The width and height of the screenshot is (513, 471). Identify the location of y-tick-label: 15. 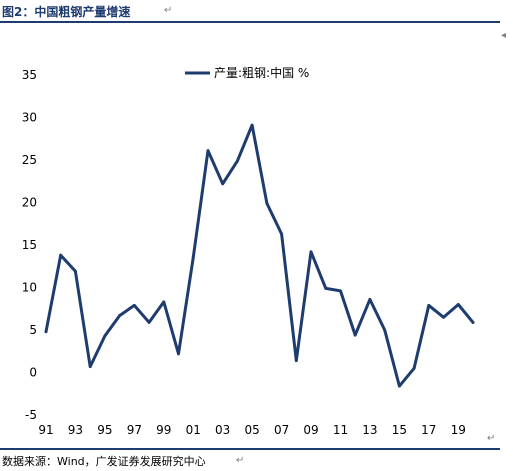
(29, 245).